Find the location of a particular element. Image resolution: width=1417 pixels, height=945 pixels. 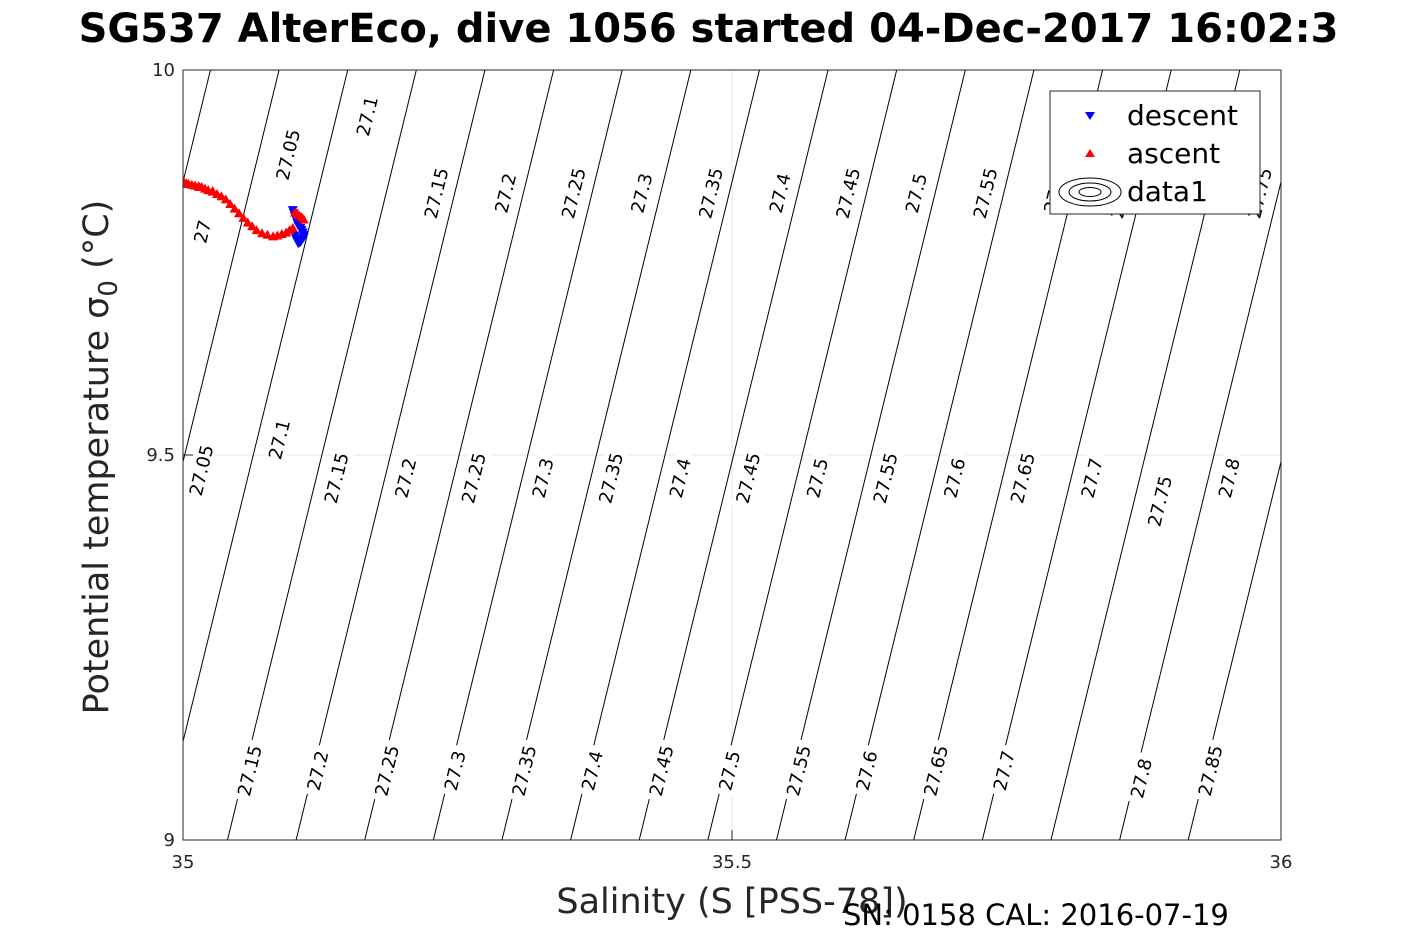

legend-box is located at coordinates (1155, 152).